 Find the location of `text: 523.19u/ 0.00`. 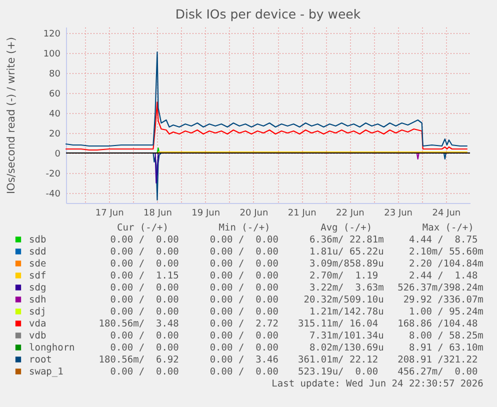

text: 523.19u/ 0.00 is located at coordinates (338, 372).